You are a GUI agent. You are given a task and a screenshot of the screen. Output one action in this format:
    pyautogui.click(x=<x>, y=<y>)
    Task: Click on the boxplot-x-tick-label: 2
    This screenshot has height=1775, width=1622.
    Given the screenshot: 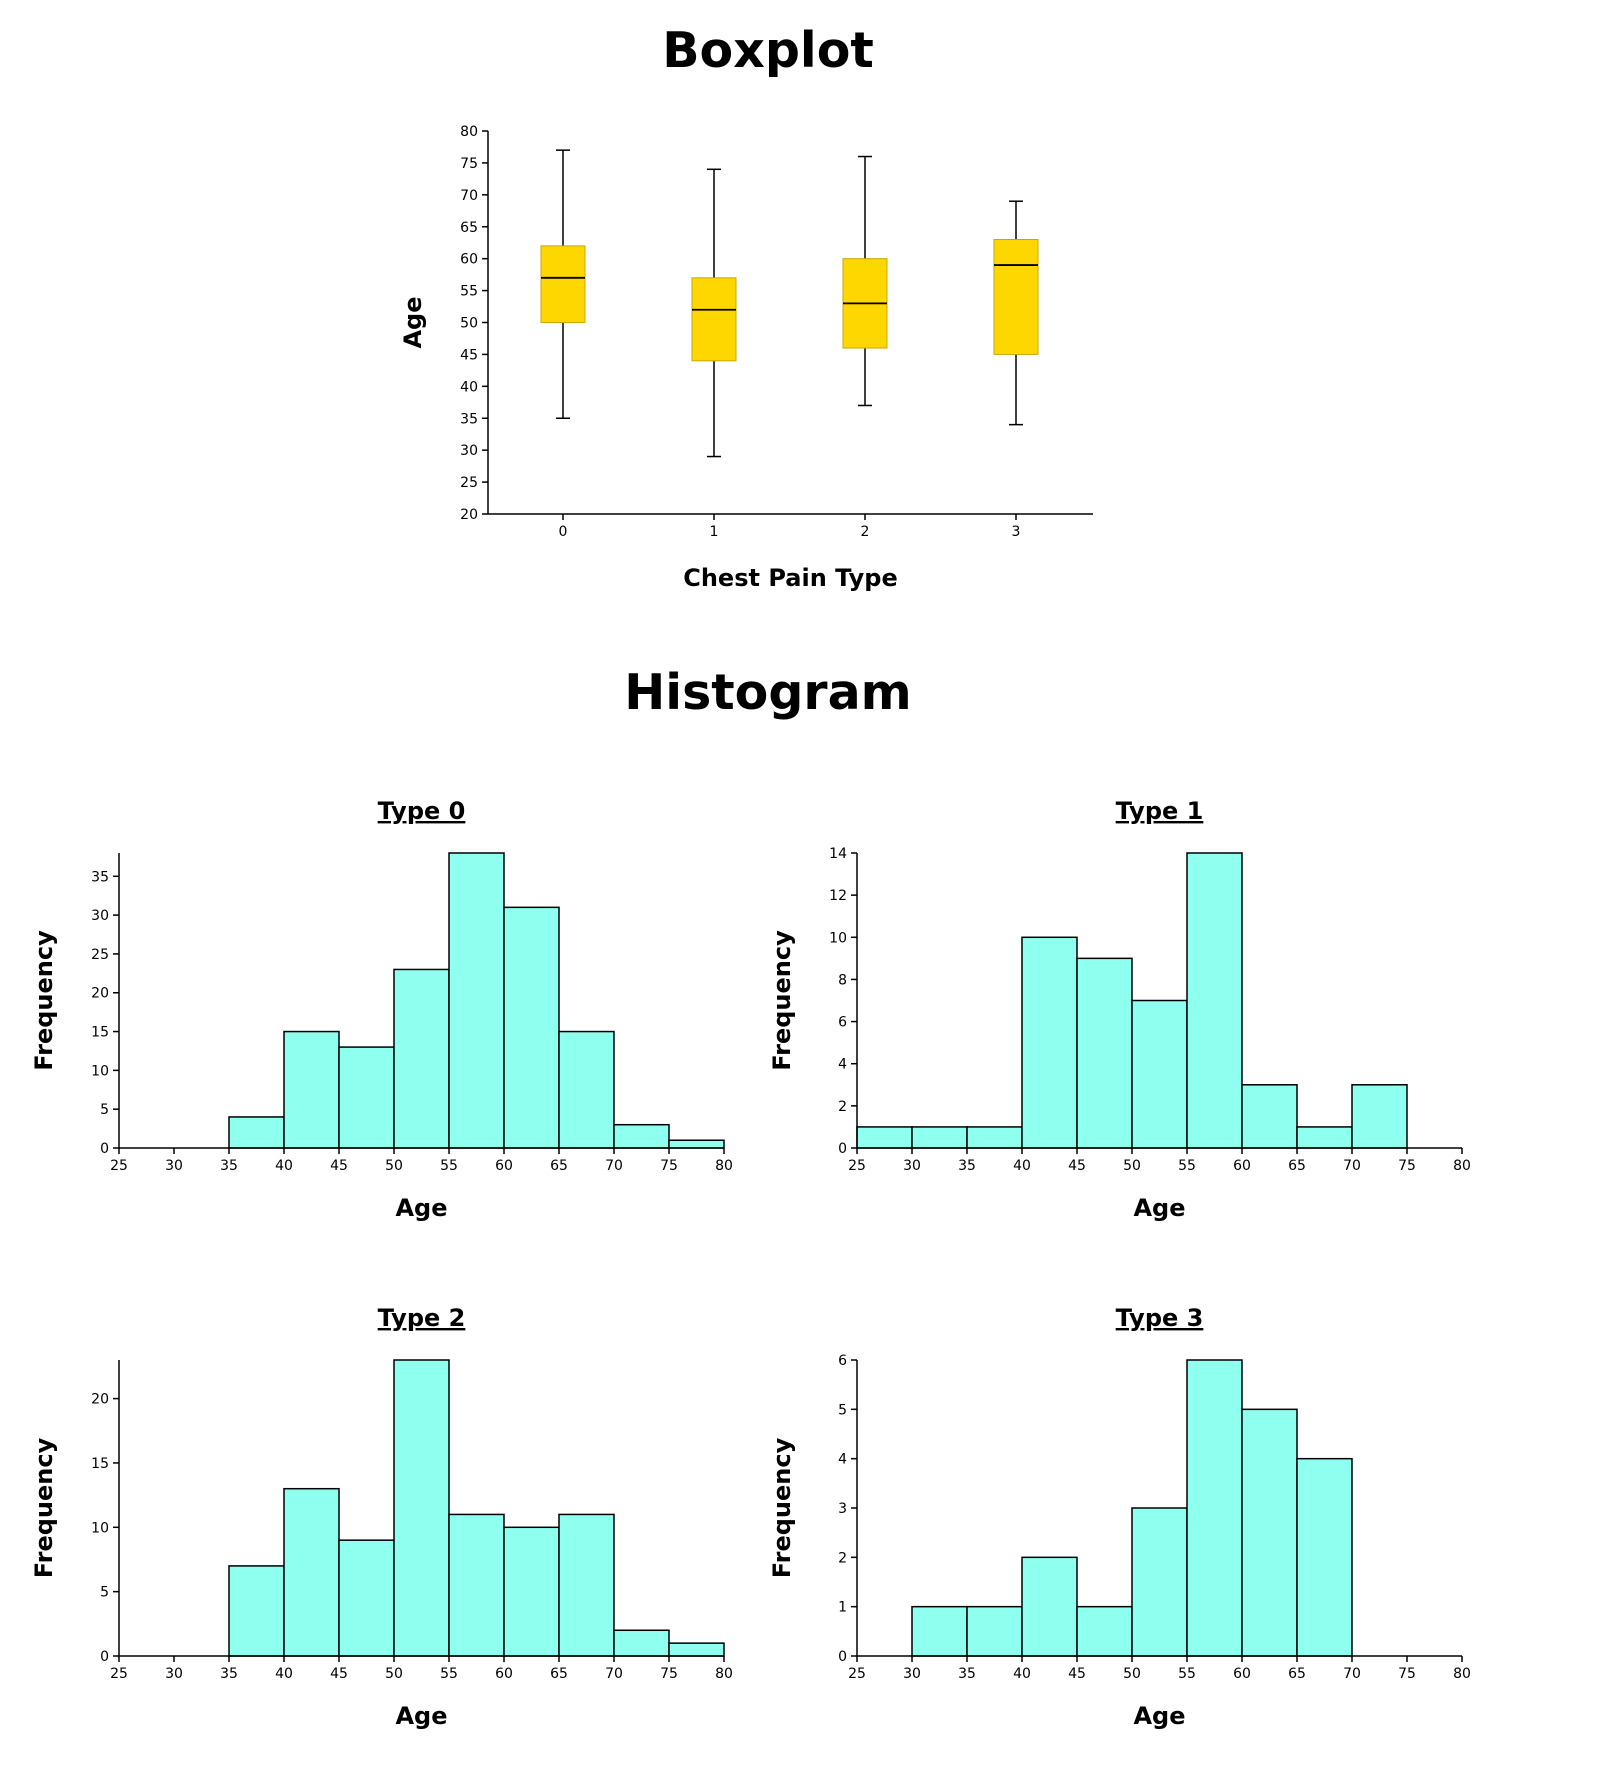 What is the action you would take?
    pyautogui.click(x=865, y=532)
    